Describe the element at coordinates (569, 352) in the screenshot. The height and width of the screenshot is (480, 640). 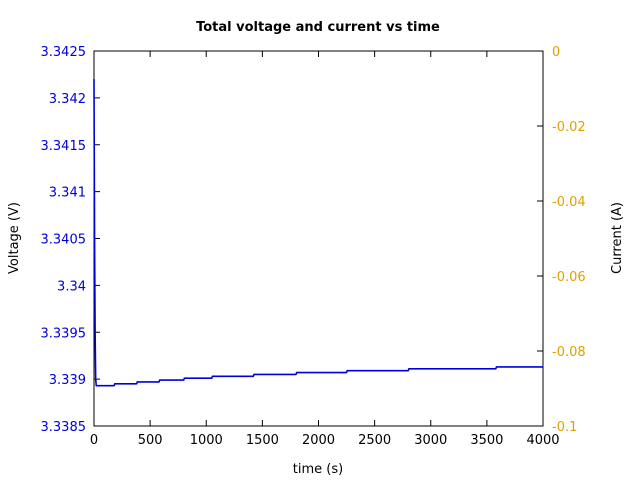
I see `y-right-tick-label: -0.08` at that location.